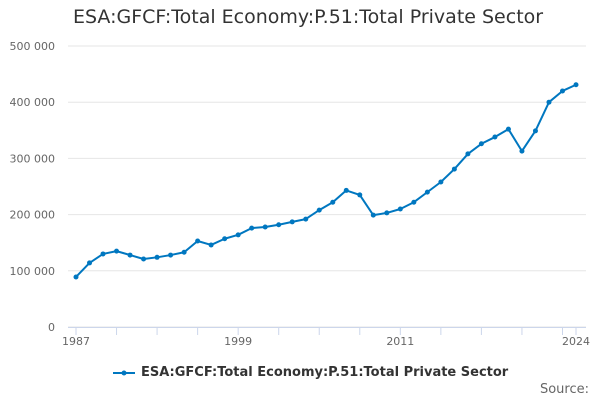 The height and width of the screenshot is (400, 600). What do you see at coordinates (33, 271) in the screenshot?
I see `y-tick-label: 100 000` at bounding box center [33, 271].